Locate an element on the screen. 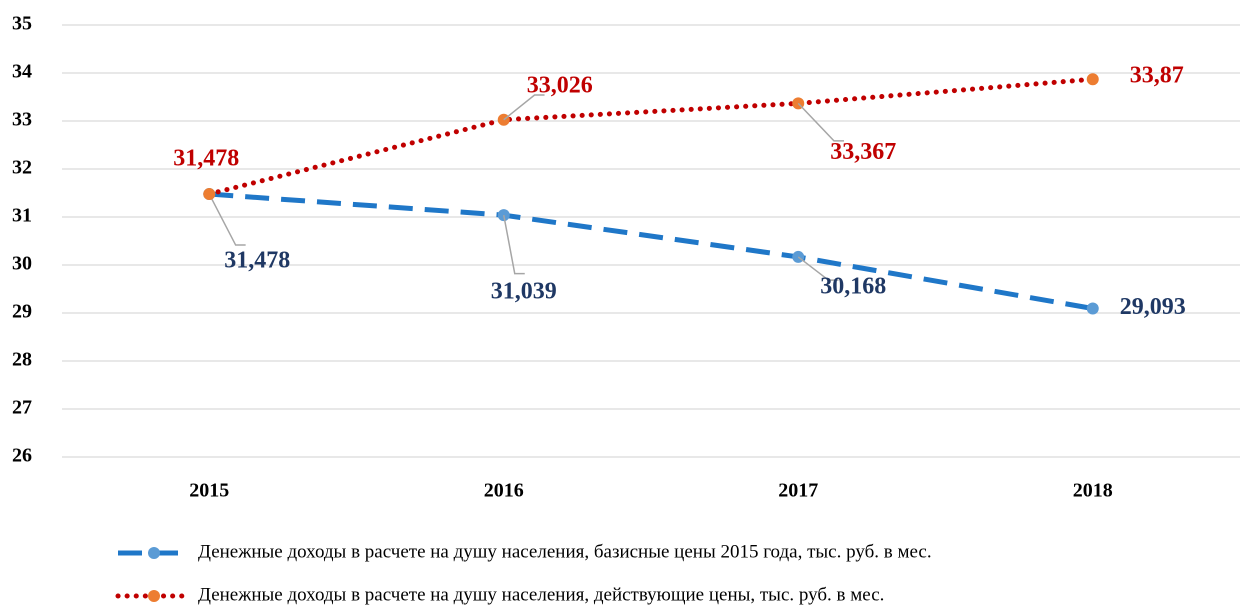 This screenshot has height=613, width=1253. y-tick-label: 33 is located at coordinates (22, 120).